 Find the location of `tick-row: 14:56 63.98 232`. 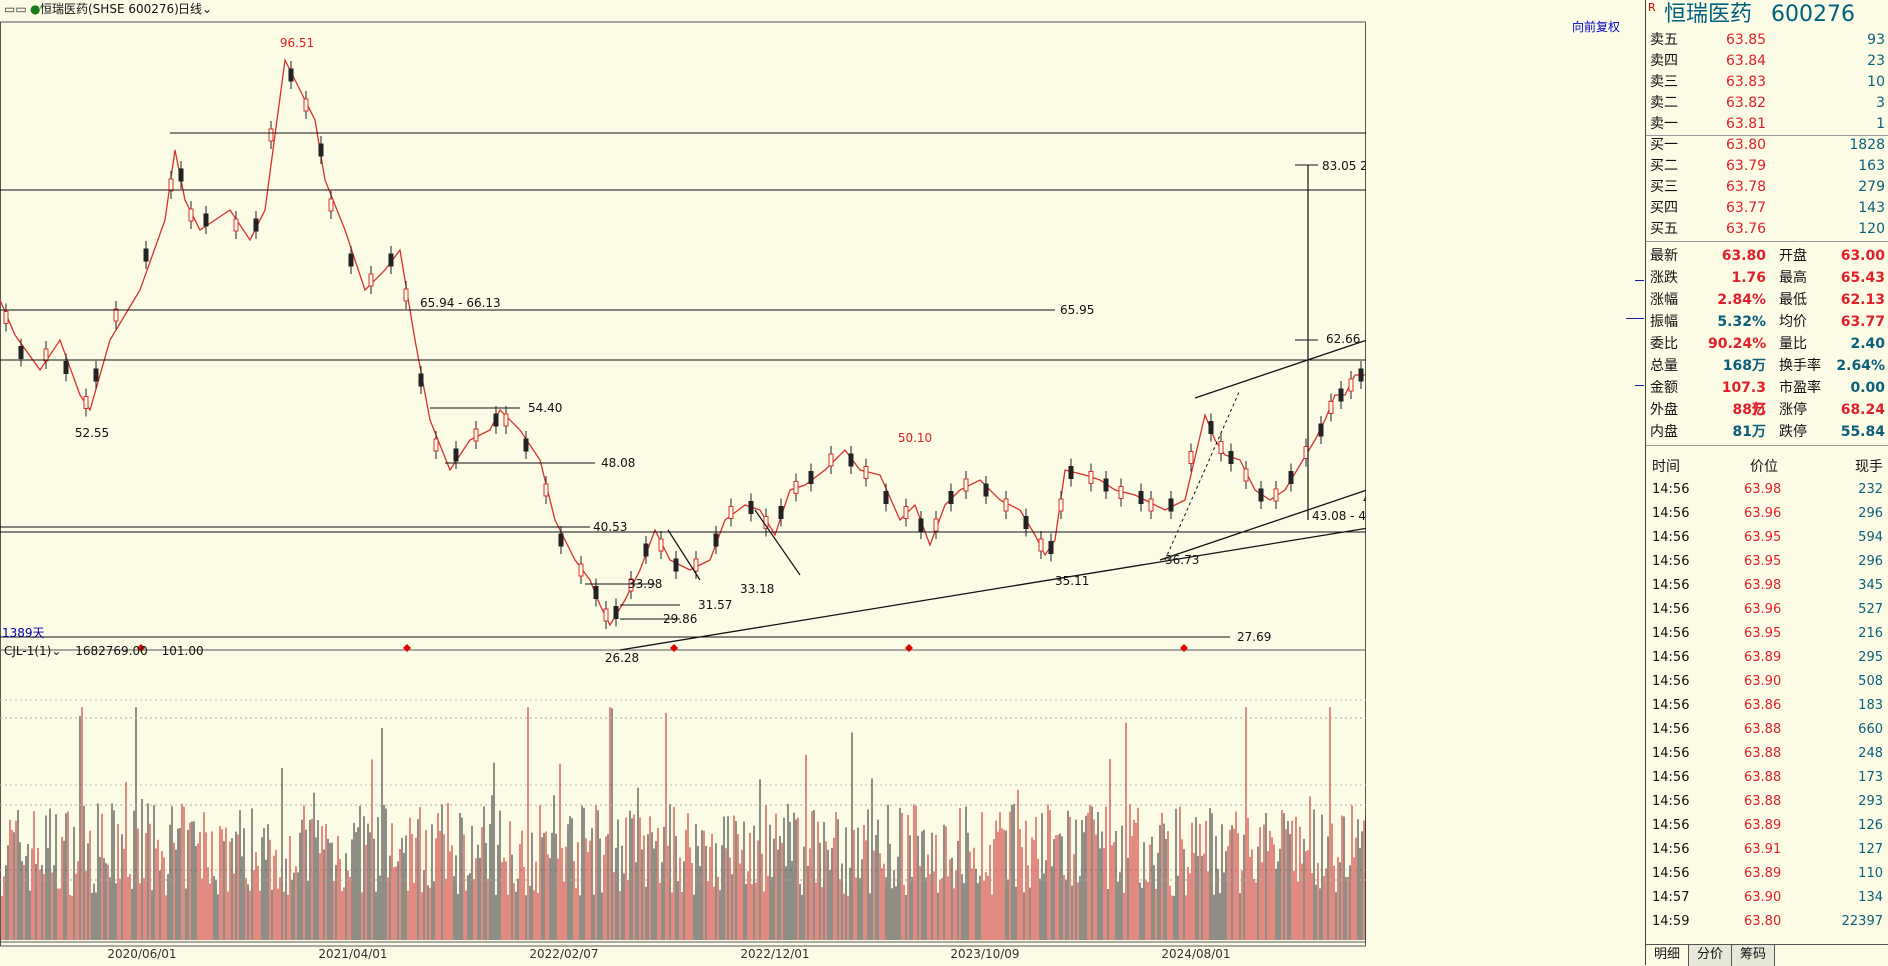

tick-row: 14:56 63.98 232 is located at coordinates (1767, 490).